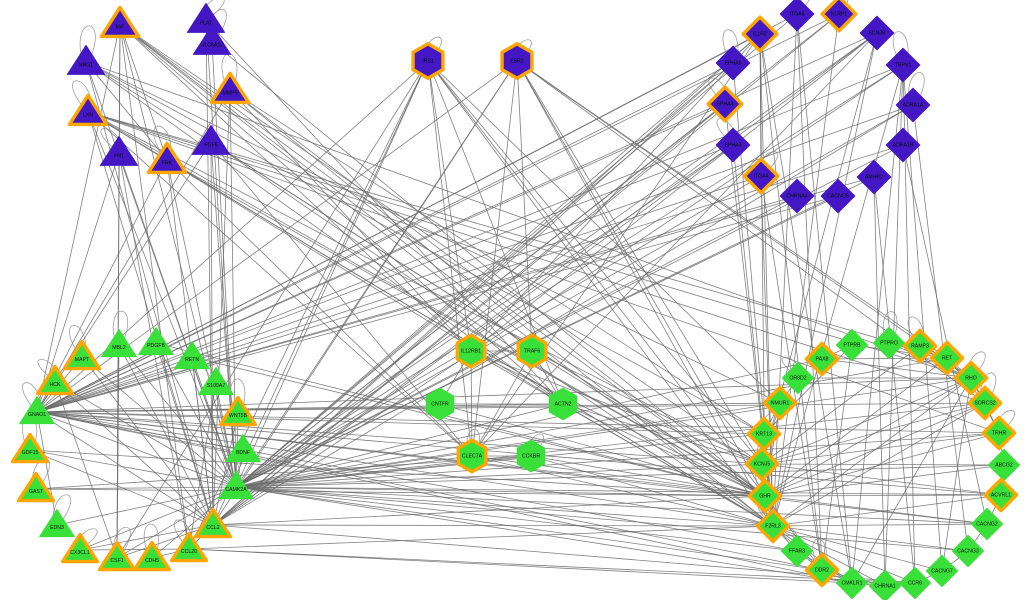 The height and width of the screenshot is (600, 1027). What do you see at coordinates (852, 583) in the screenshot?
I see `diamond-node-cmklr1` at bounding box center [852, 583].